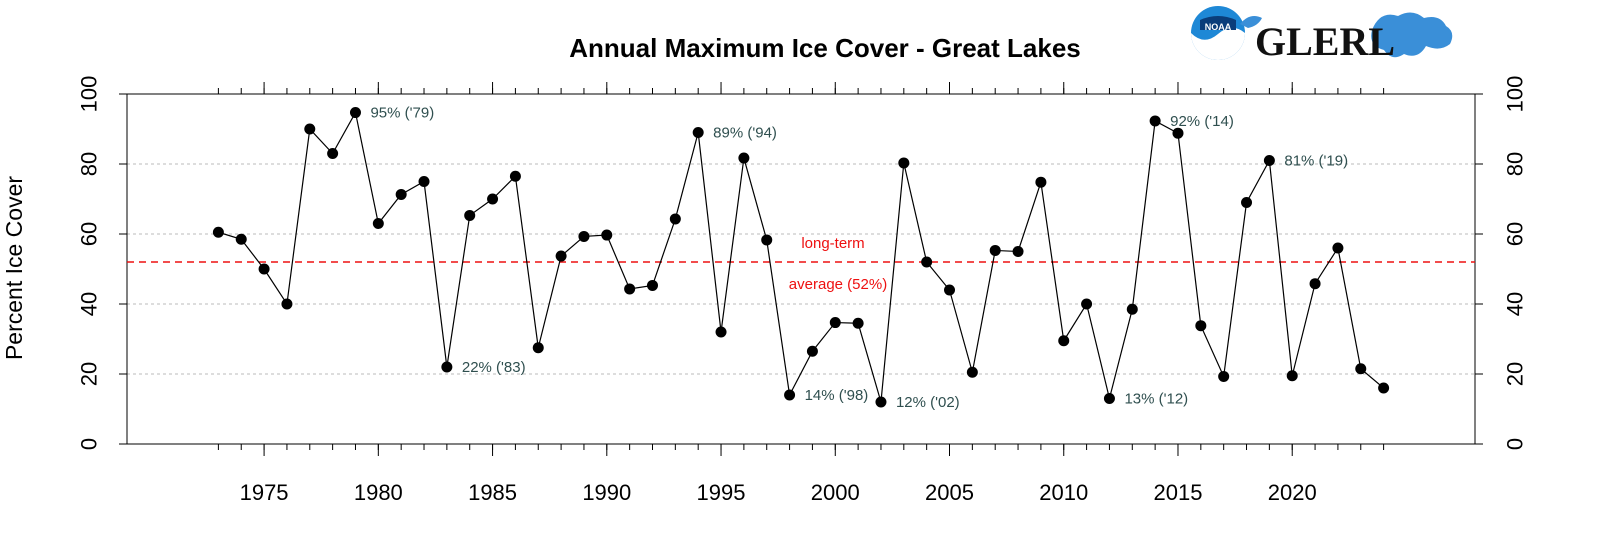 The height and width of the screenshot is (533, 1600). Describe the element at coordinates (812, 351) in the screenshot. I see `data-point-1999` at that location.